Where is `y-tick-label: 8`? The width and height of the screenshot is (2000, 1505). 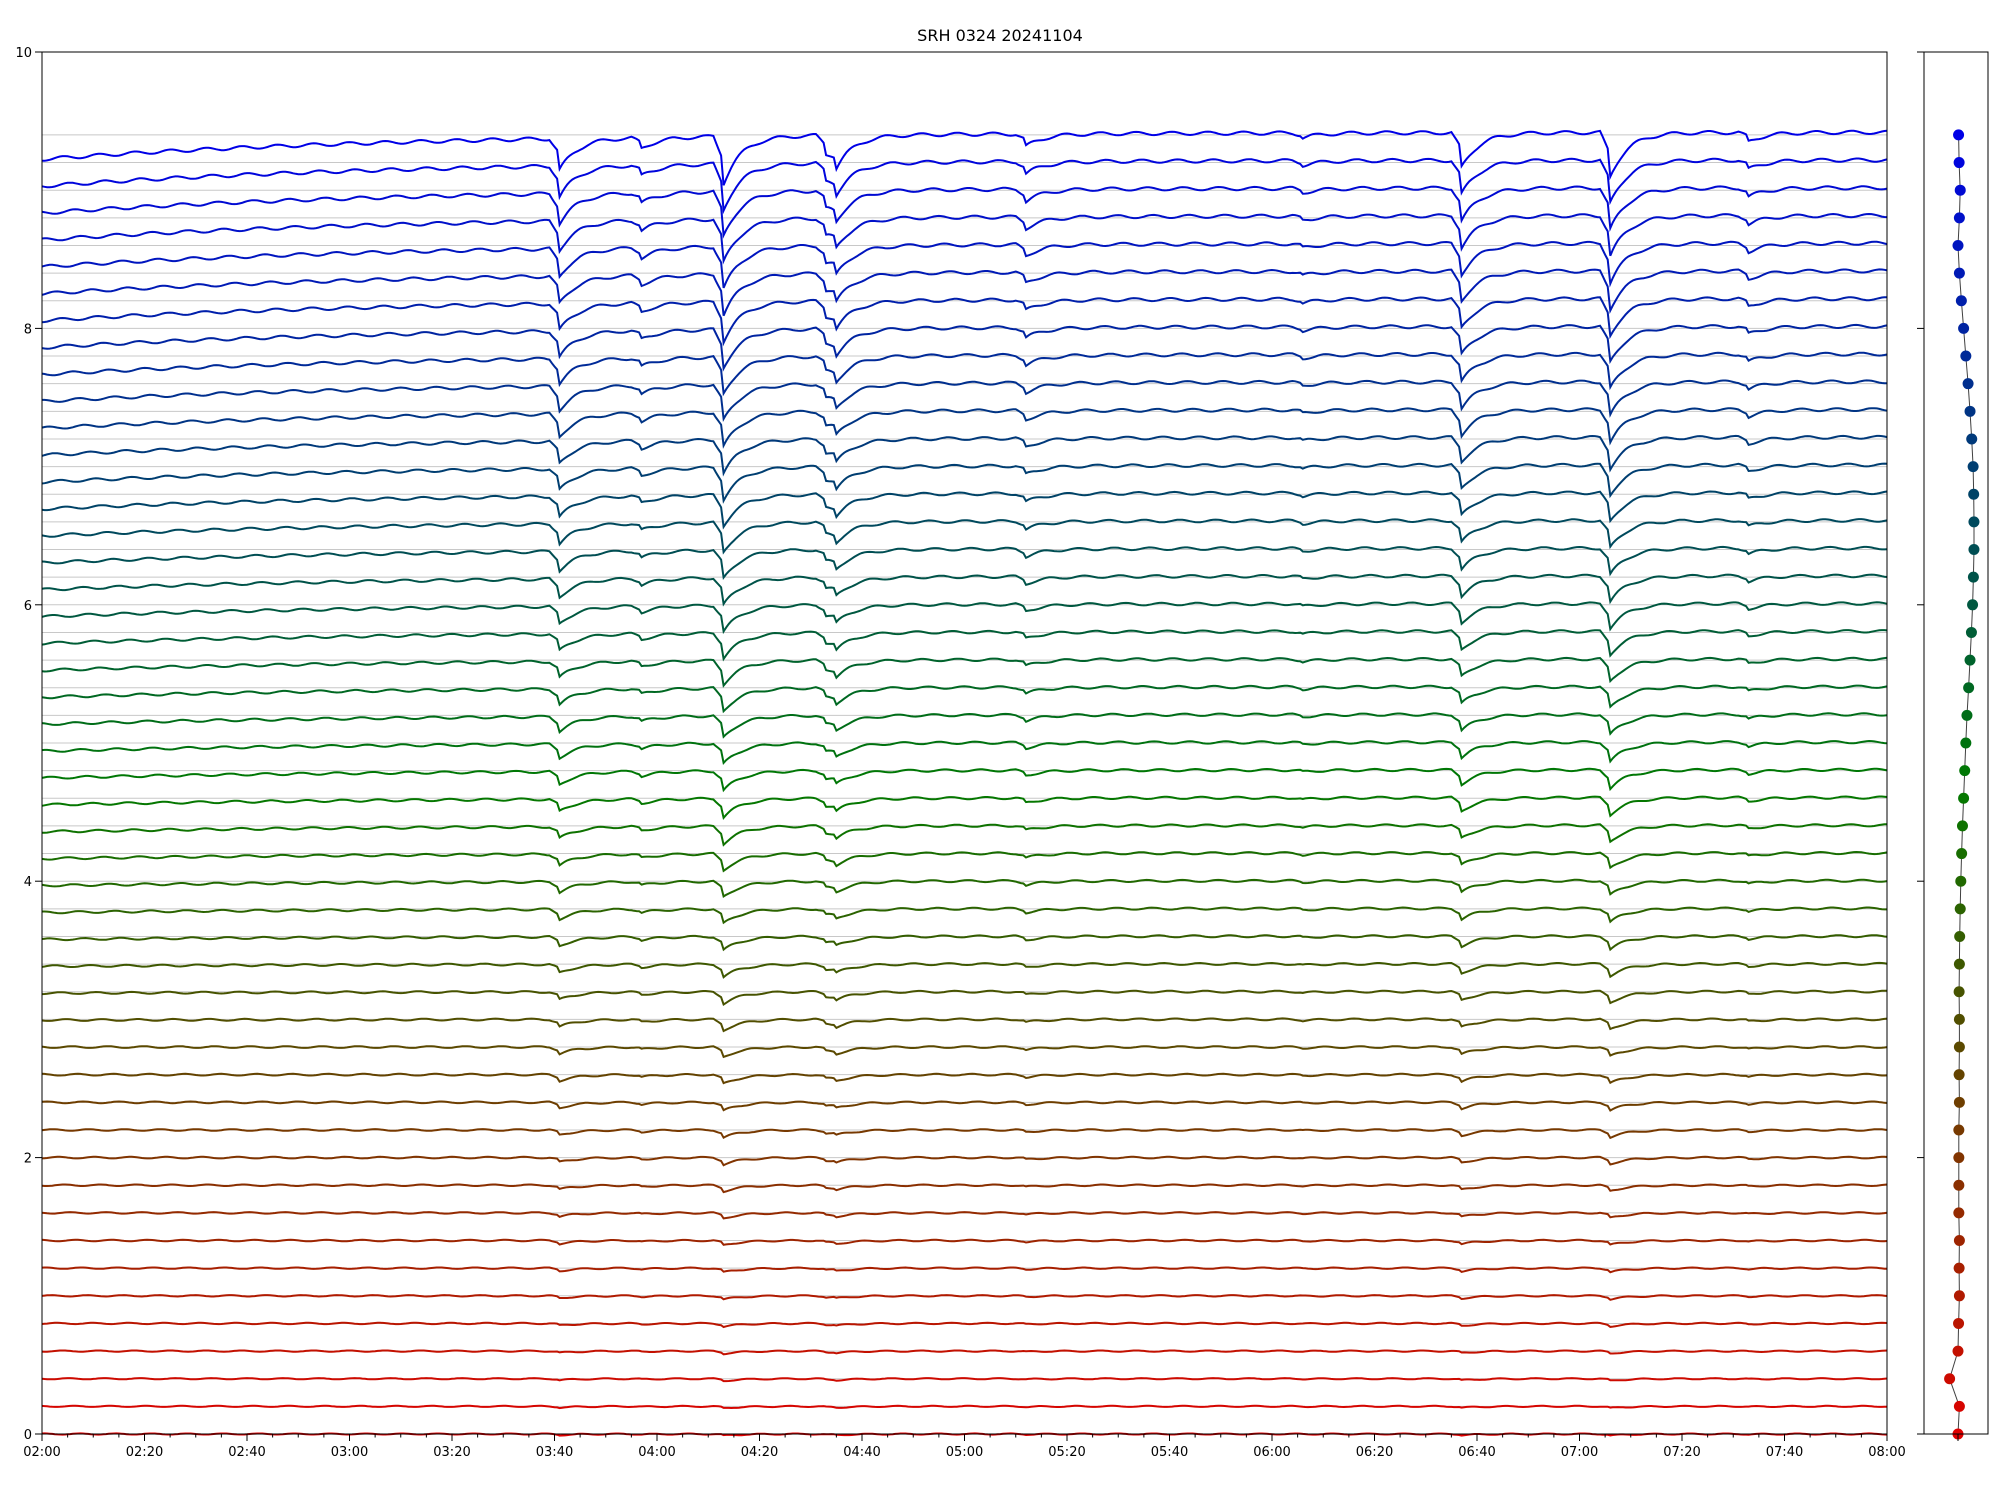 y-tick-label: 8 is located at coordinates (28, 329).